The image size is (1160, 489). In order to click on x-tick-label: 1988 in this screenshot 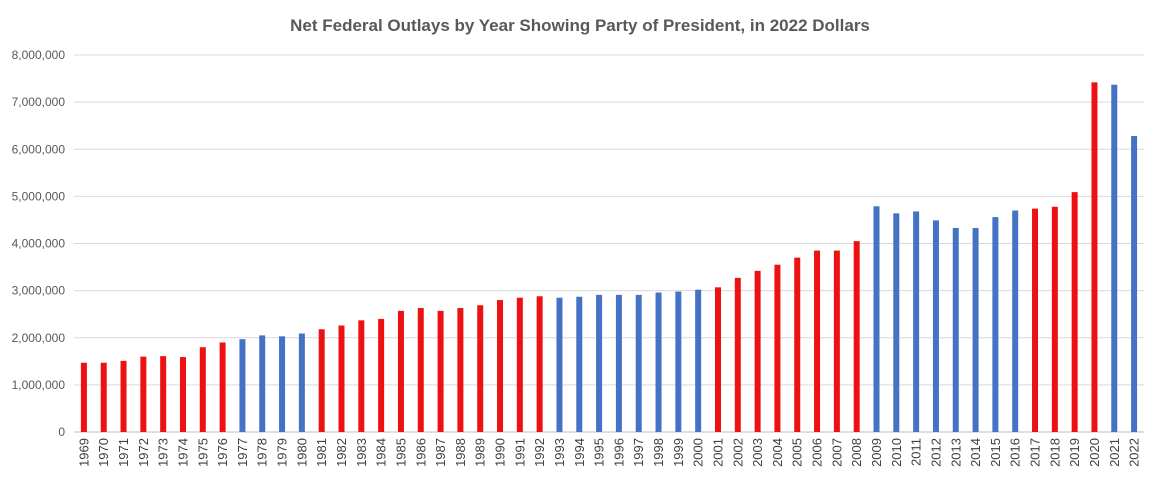, I will do `click(460, 452)`.